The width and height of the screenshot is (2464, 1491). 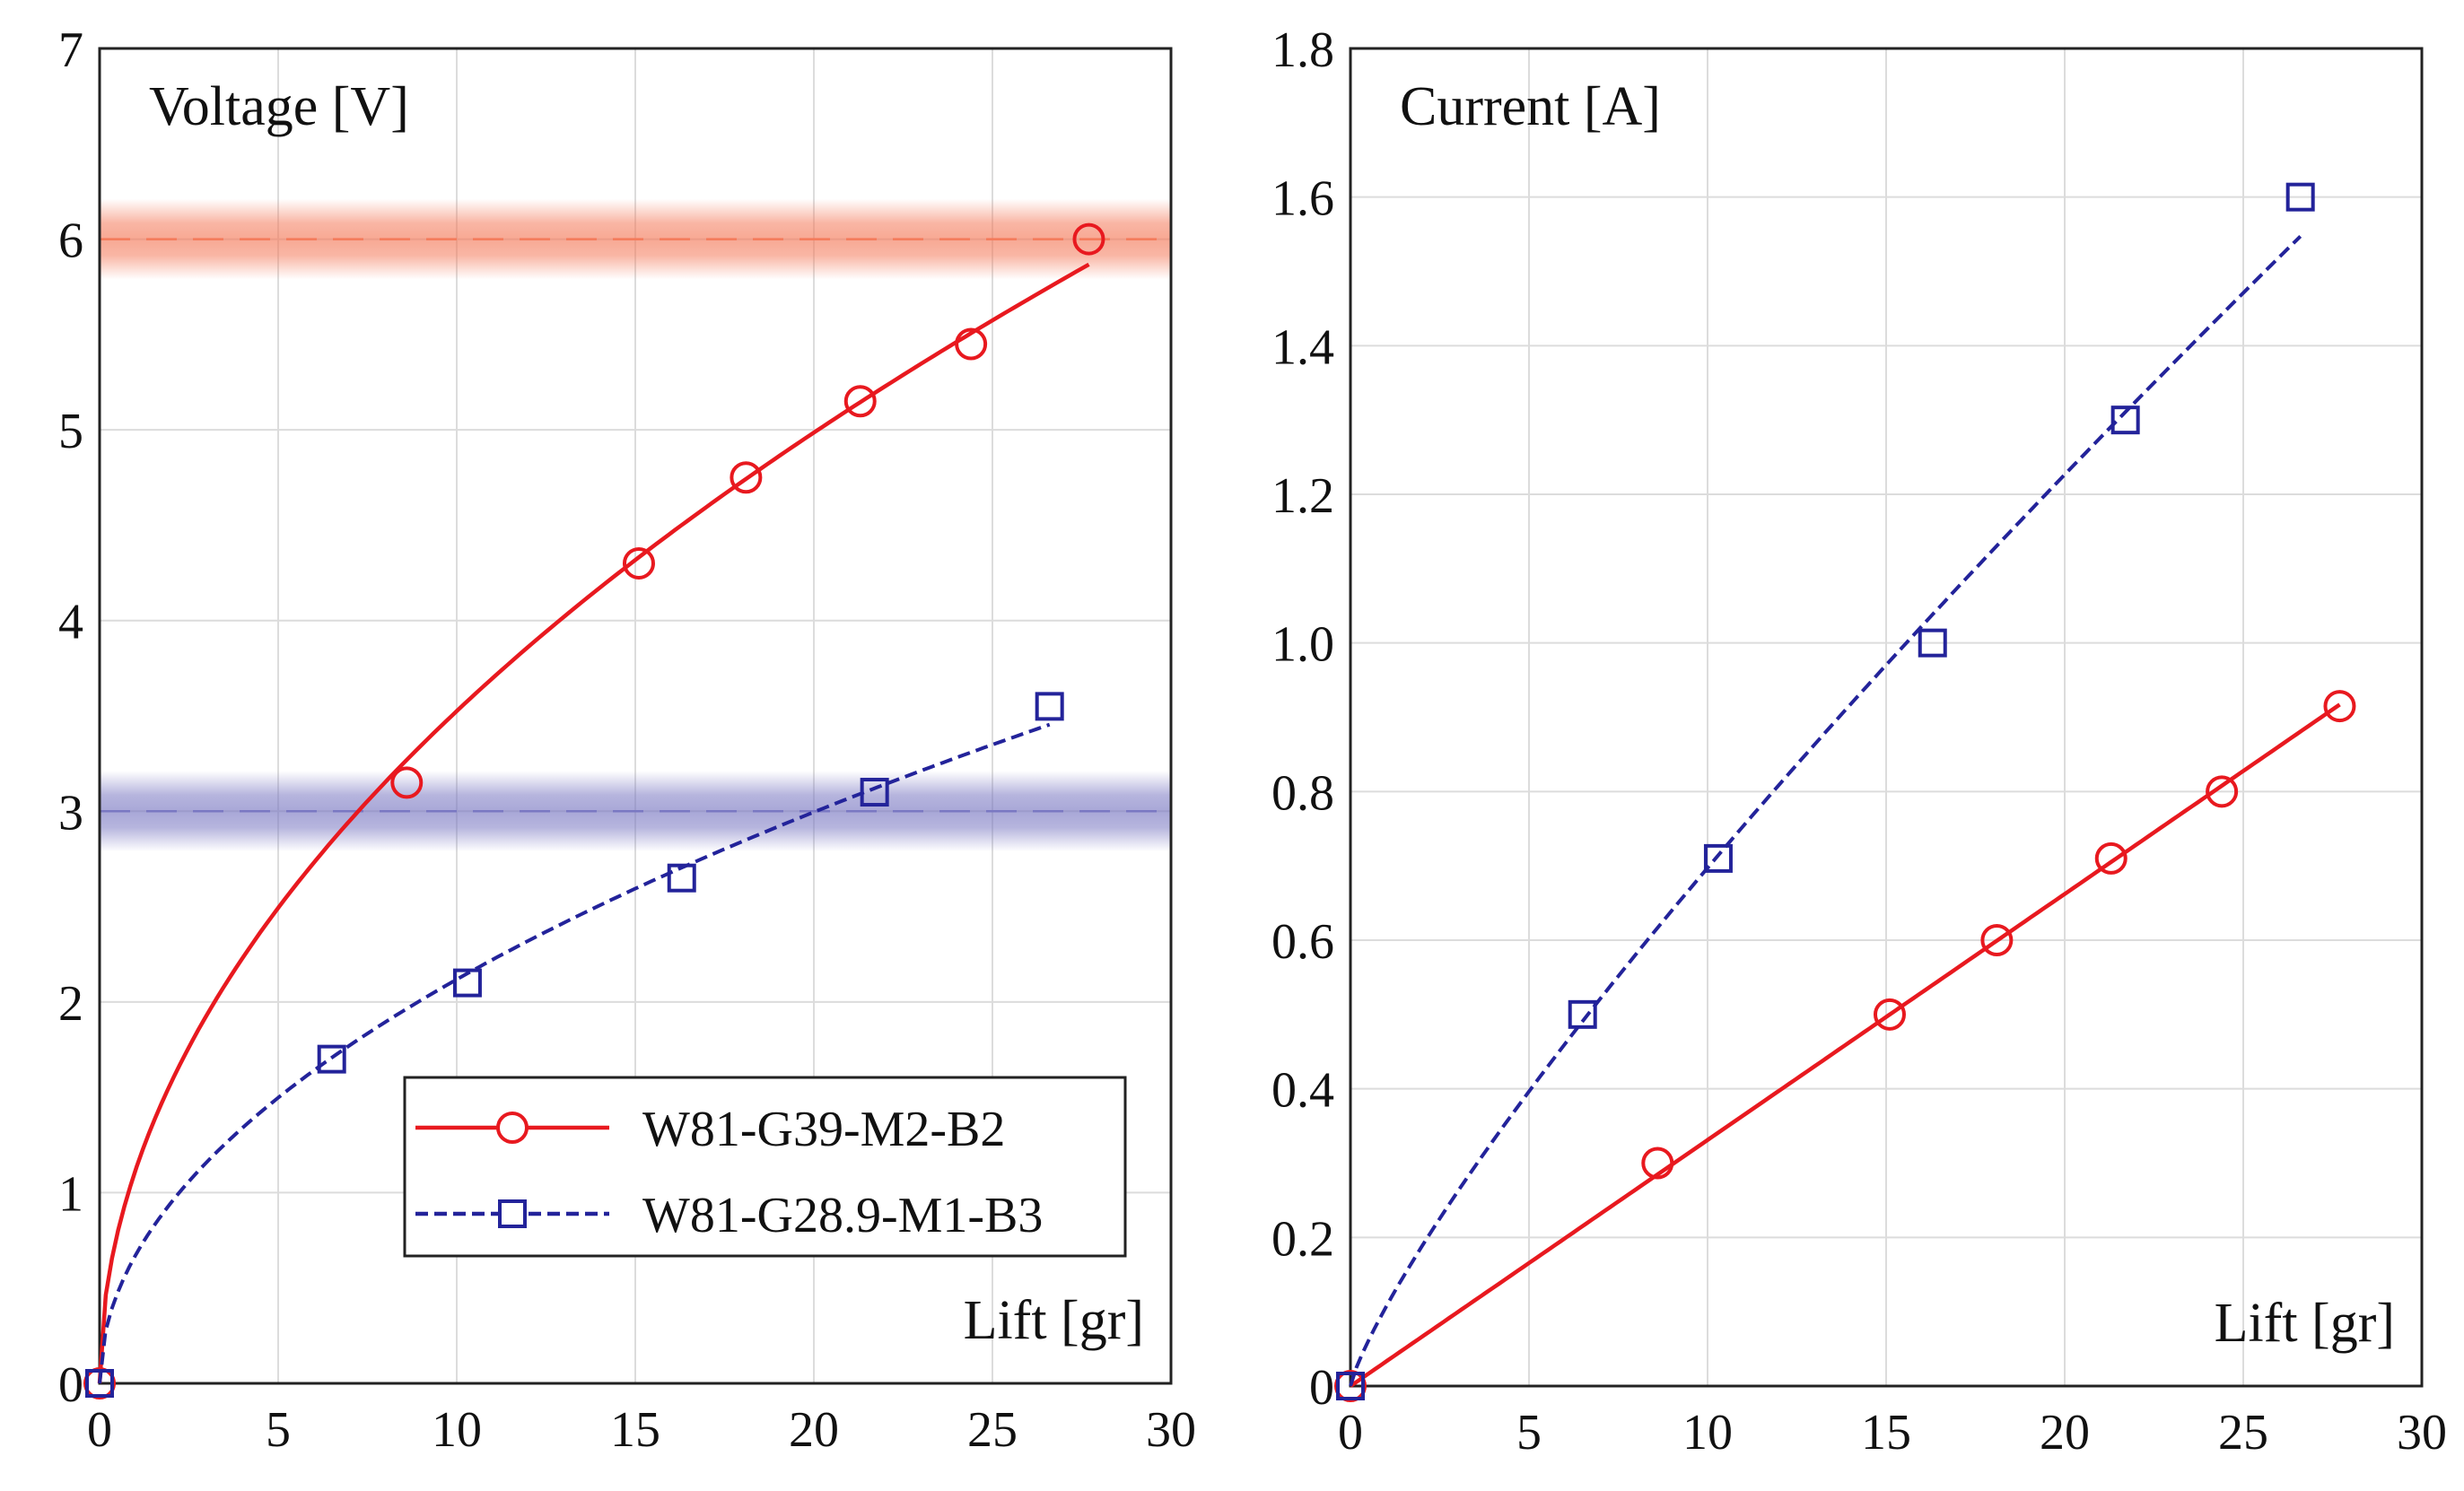 What do you see at coordinates (1302, 1239) in the screenshot?
I see `y-tick-label: 0.2` at bounding box center [1302, 1239].